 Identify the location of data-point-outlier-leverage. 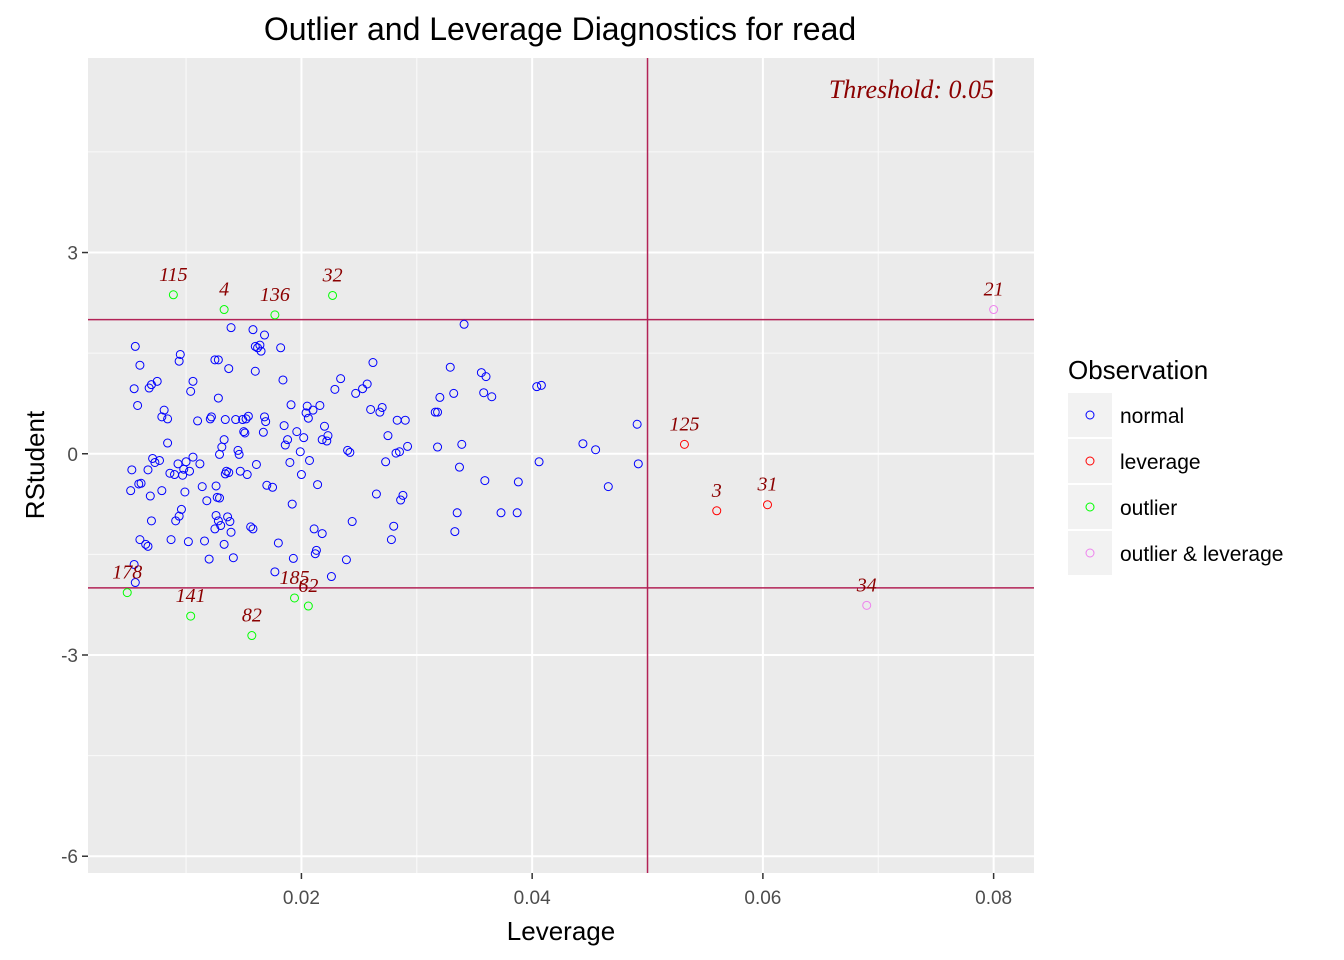
(867, 605).